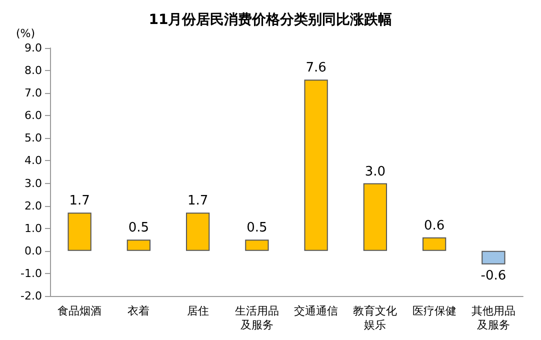 Image resolution: width=541 pixels, height=340 pixels. I want to click on y-tick-label: 4.0, so click(33, 161).